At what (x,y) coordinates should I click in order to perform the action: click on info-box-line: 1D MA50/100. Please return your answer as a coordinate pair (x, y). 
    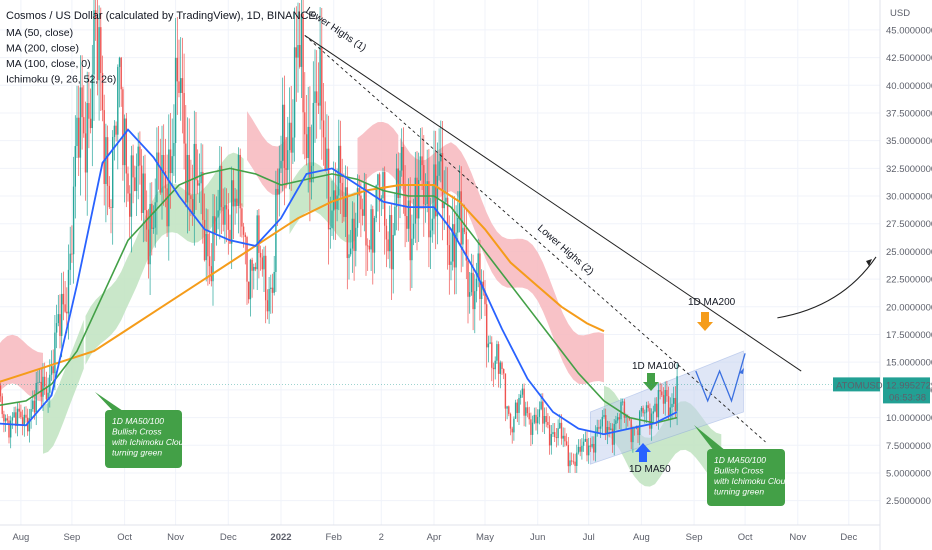
    Looking at the image, I should click on (138, 421).